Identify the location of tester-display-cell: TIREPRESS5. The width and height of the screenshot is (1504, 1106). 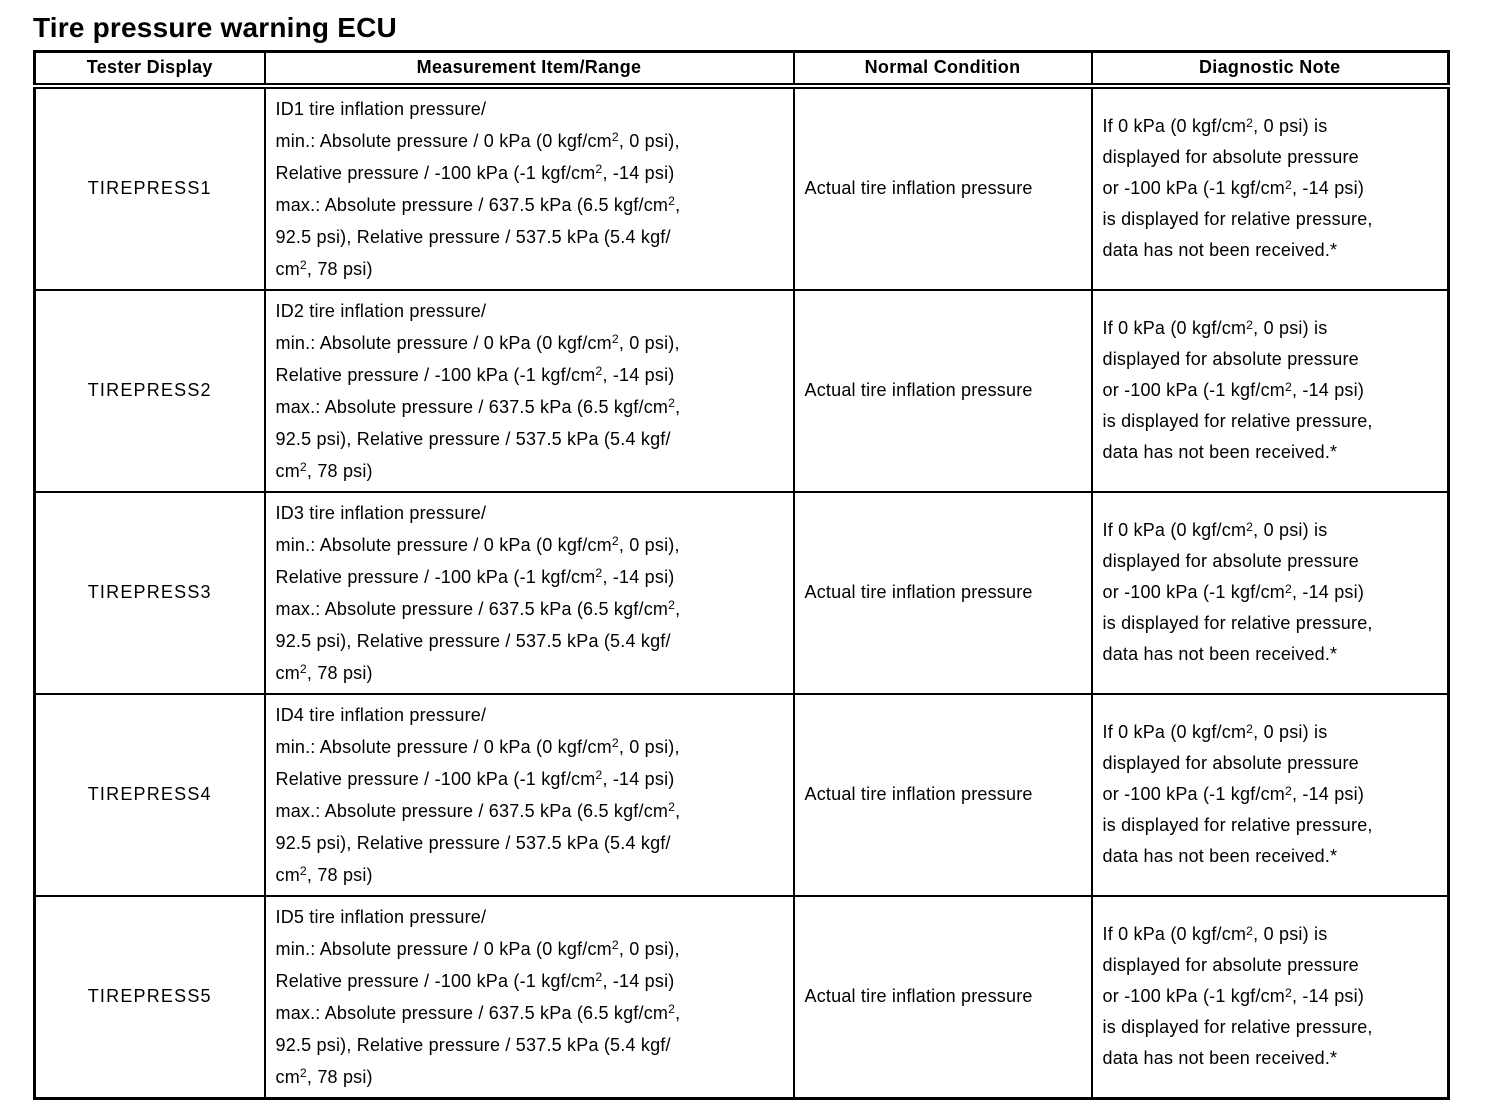
(149, 996).